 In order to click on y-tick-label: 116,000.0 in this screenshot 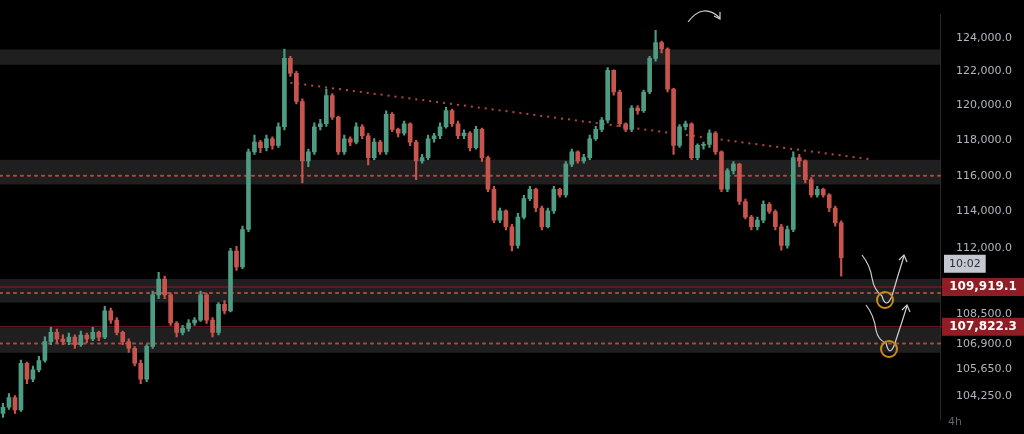, I will do `click(984, 175)`.